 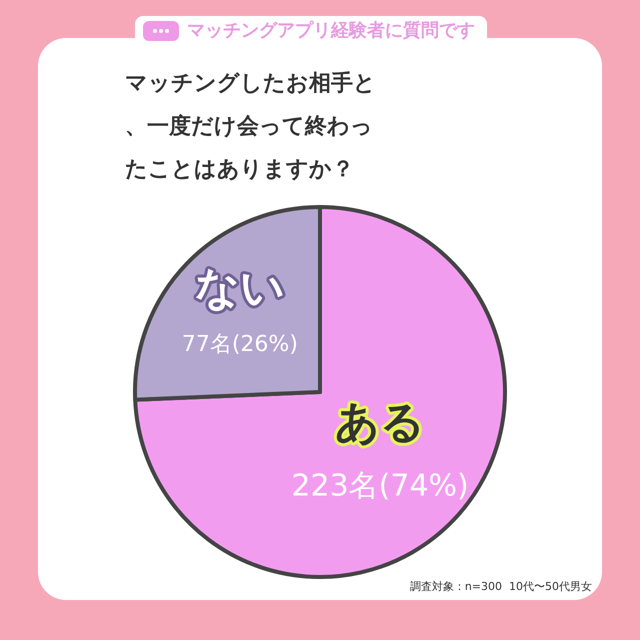 I want to click on chart-subtitle: マッチングアプリ経験者に質問です, so click(x=331, y=31).